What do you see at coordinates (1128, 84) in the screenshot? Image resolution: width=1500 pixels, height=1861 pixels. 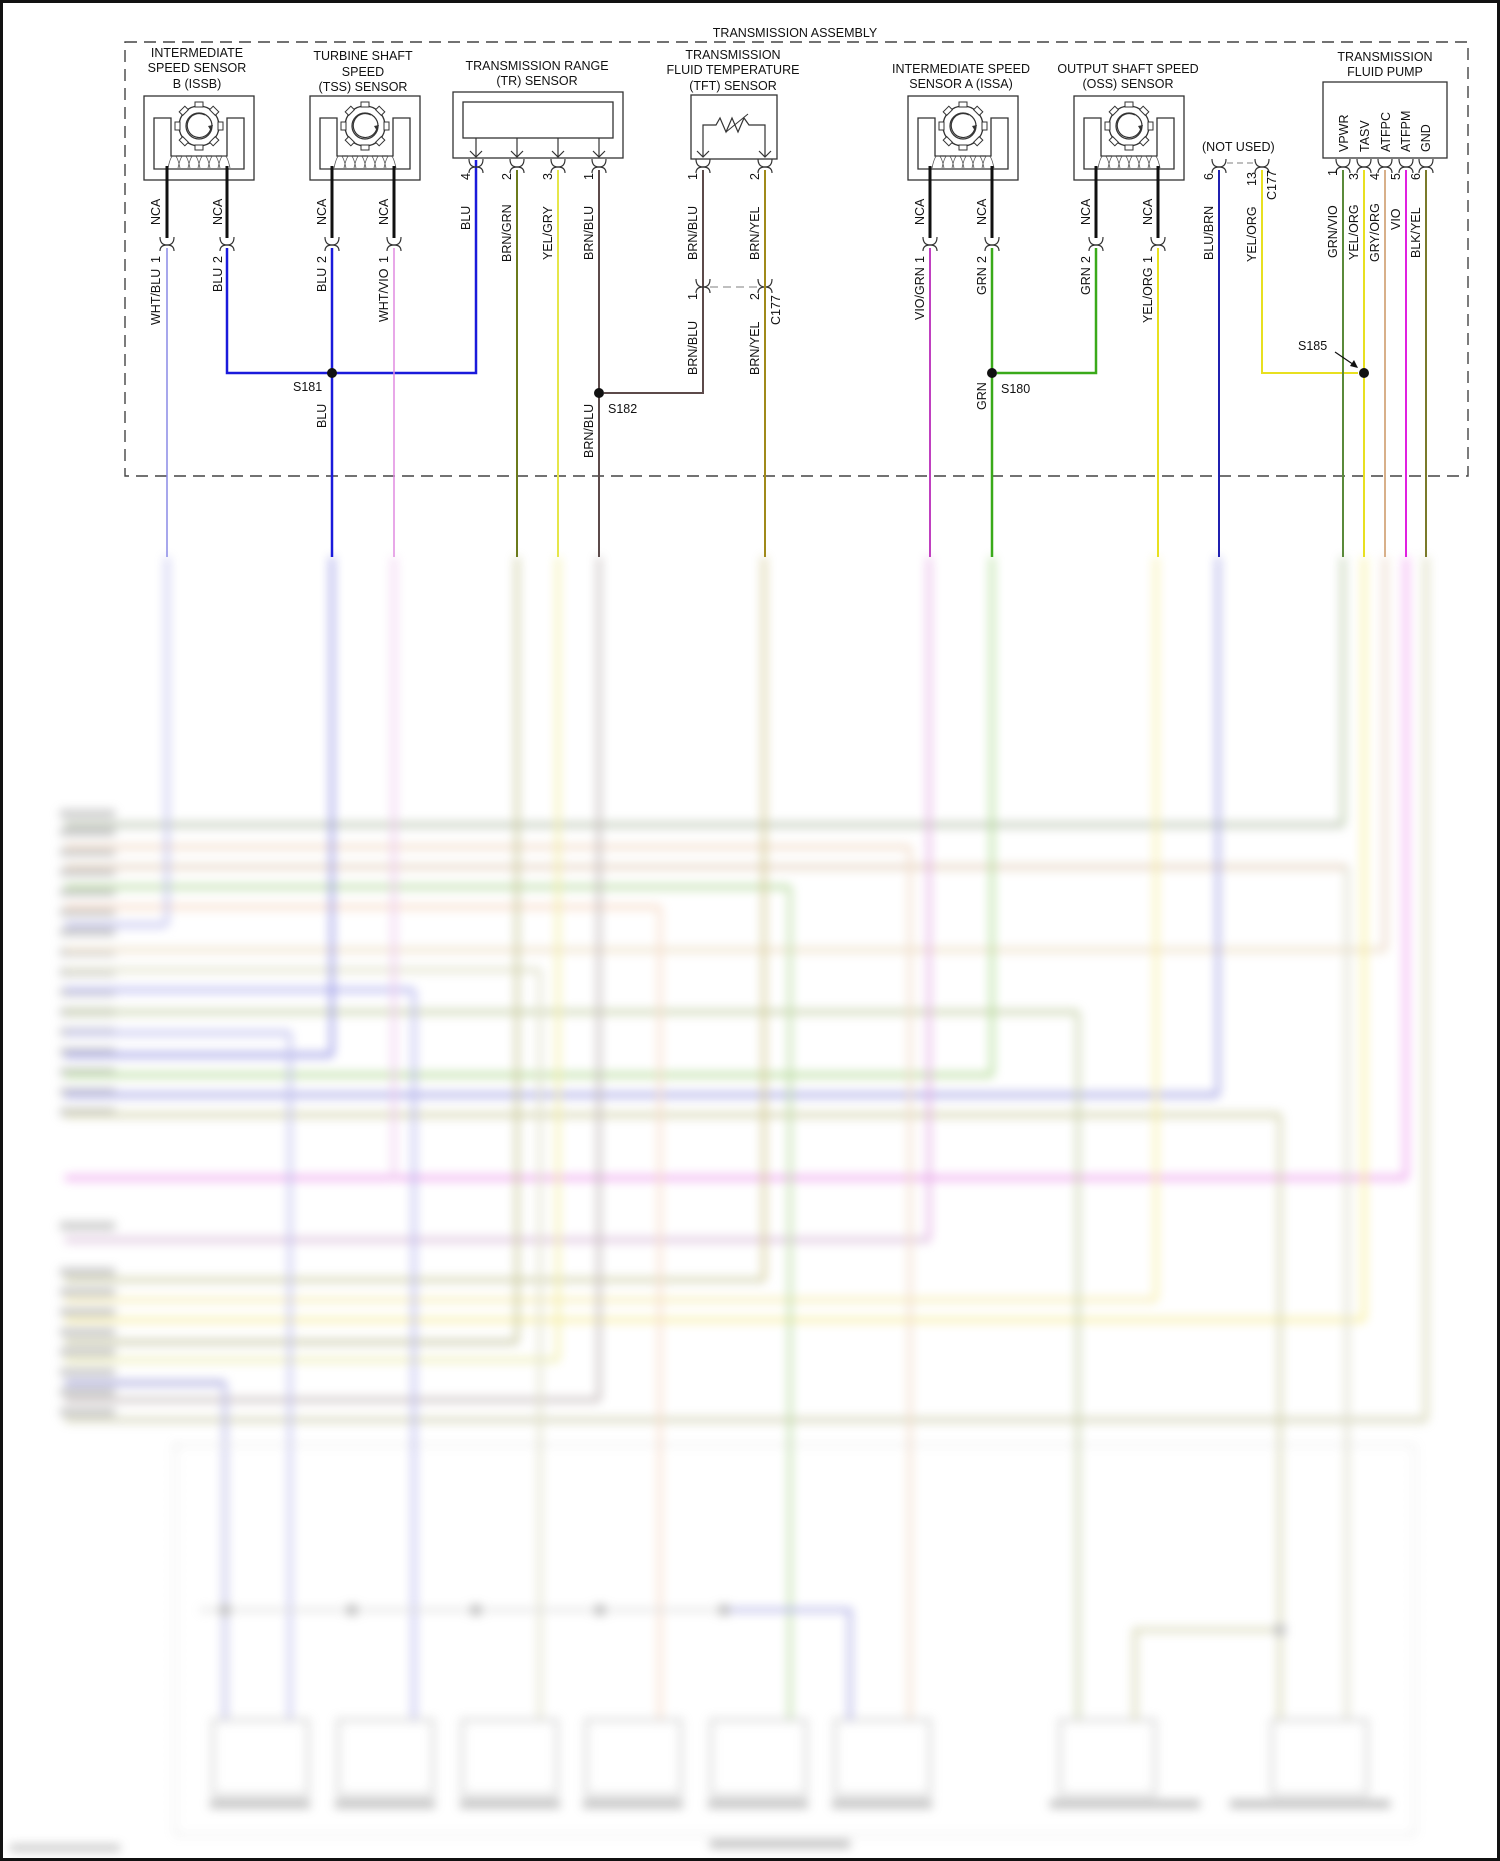 I see `svg-text: (OSS) SENSOR` at bounding box center [1128, 84].